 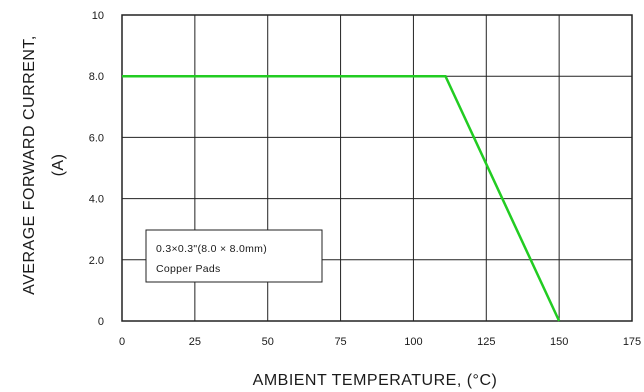 I want to click on y-axis-title-line-2: (A), so click(x=58, y=165).